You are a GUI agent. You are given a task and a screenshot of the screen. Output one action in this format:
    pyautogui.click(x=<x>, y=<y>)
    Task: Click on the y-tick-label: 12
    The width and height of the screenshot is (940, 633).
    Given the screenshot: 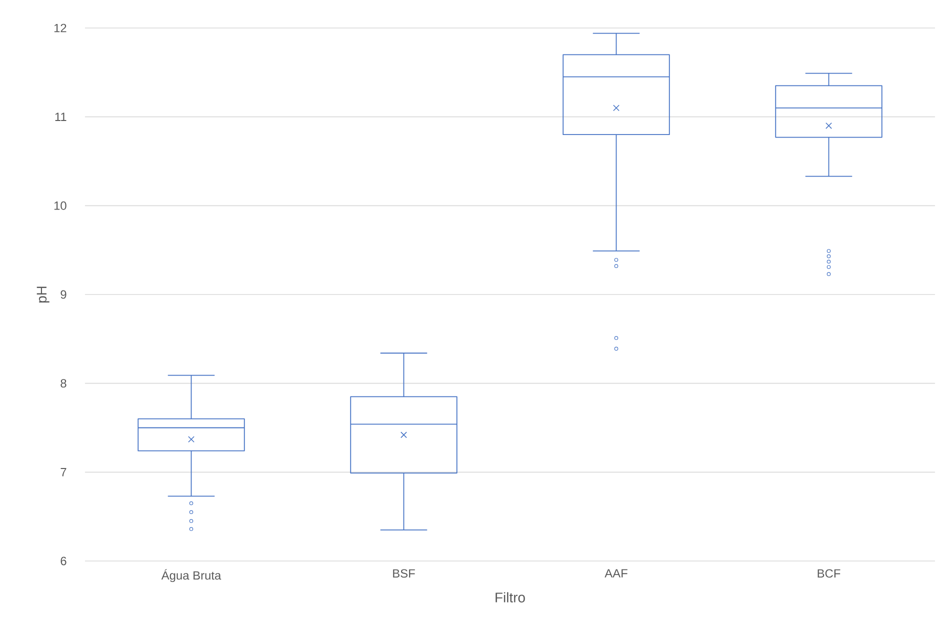 What is the action you would take?
    pyautogui.click(x=60, y=28)
    